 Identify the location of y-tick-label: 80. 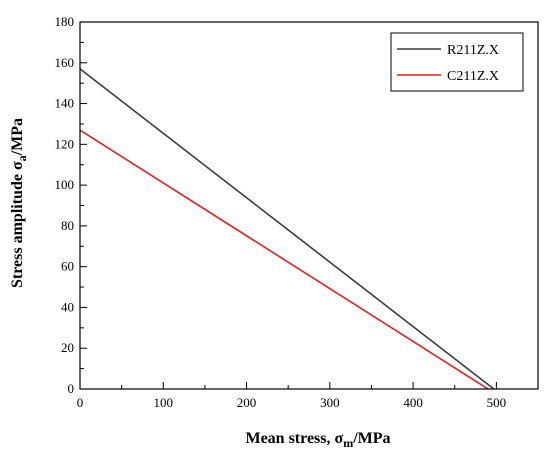
(67, 225).